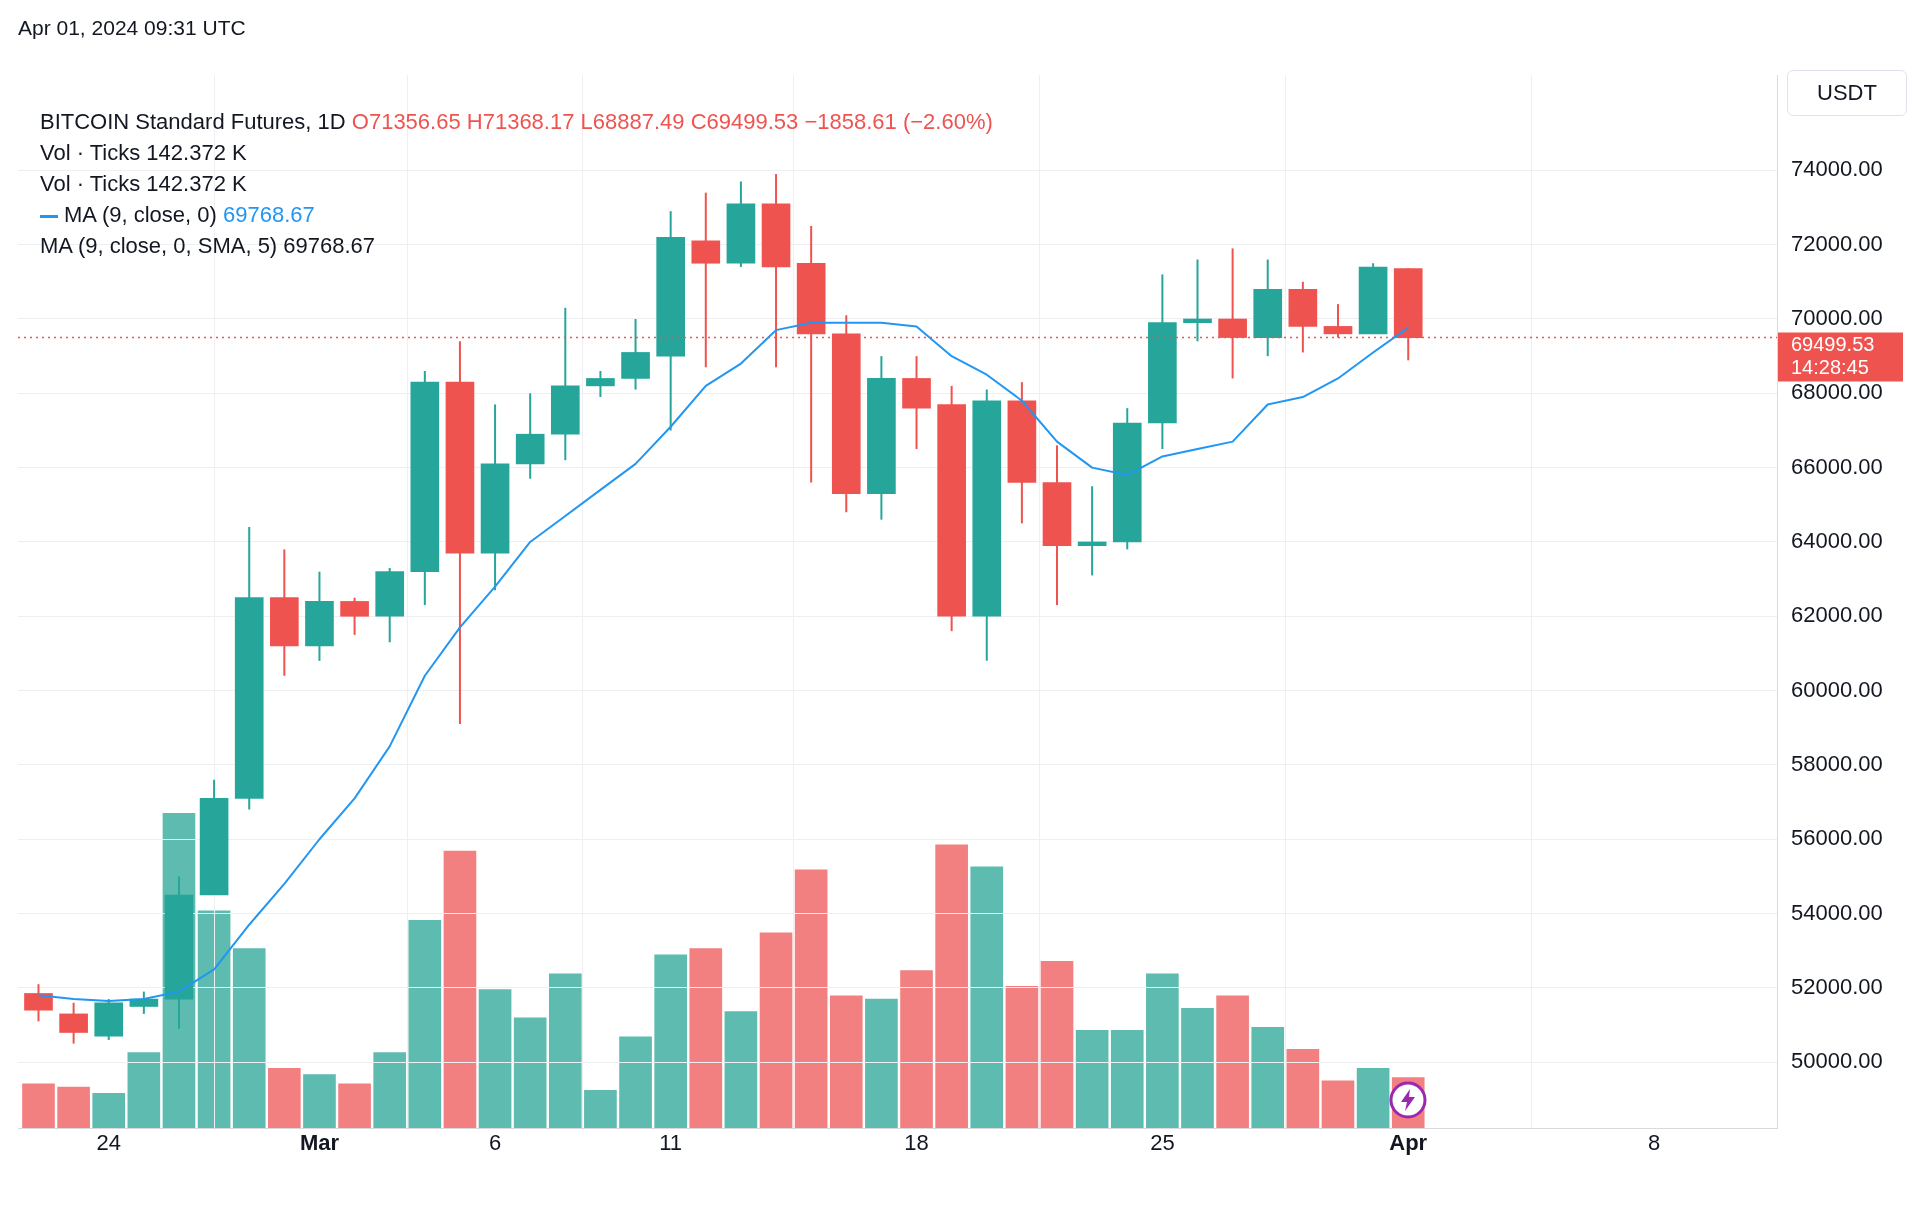 Image resolution: width=1920 pixels, height=1229 pixels. Describe the element at coordinates (1837, 689) in the screenshot. I see `y-tick-label: 60000.00` at that location.